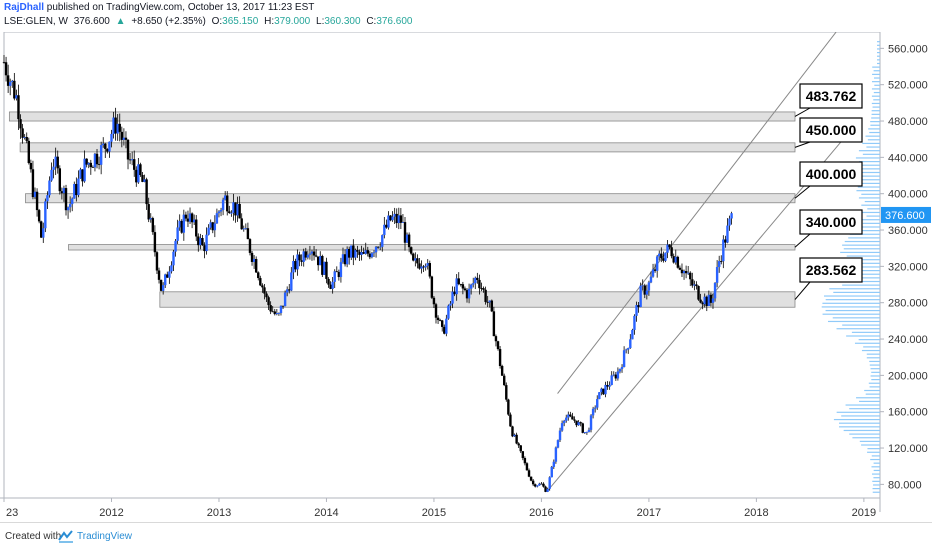 The height and width of the screenshot is (551, 932). Describe the element at coordinates (802, 112) in the screenshot. I see `callout-pointer` at that location.